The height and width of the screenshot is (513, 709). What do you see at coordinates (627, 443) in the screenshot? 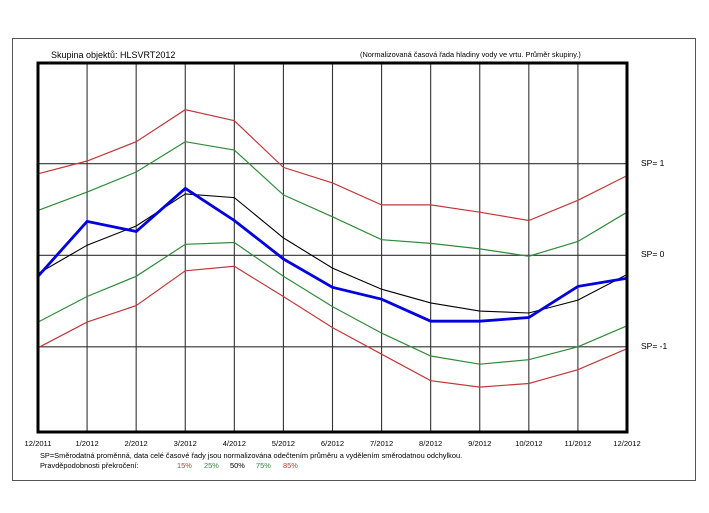
I see `x-tick-label: 12/2012` at bounding box center [627, 443].